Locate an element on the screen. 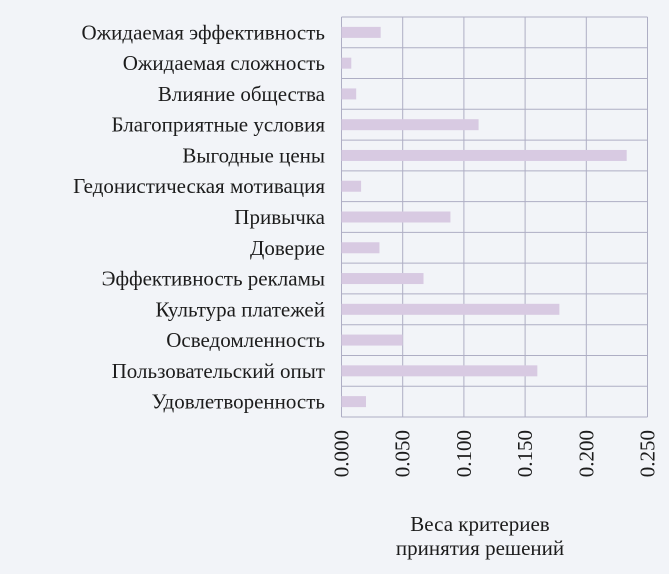 Image resolution: width=669 pixels, height=574 pixels. category-label: Привычка is located at coordinates (279, 217).